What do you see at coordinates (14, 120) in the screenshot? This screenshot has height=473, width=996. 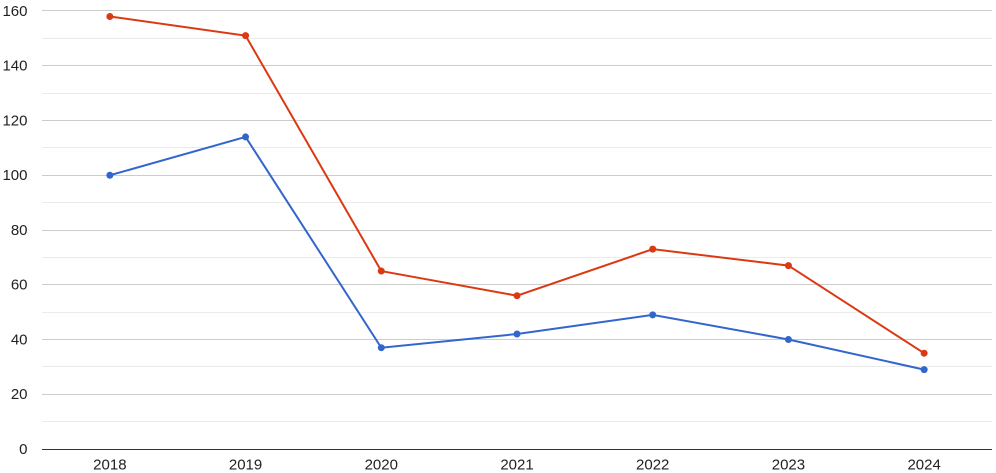 I see `svg-text: 120` at bounding box center [14, 120].